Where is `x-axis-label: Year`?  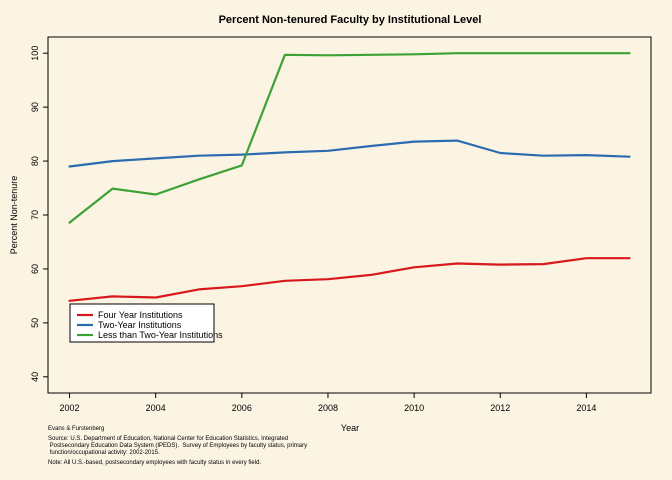 x-axis-label: Year is located at coordinates (350, 428).